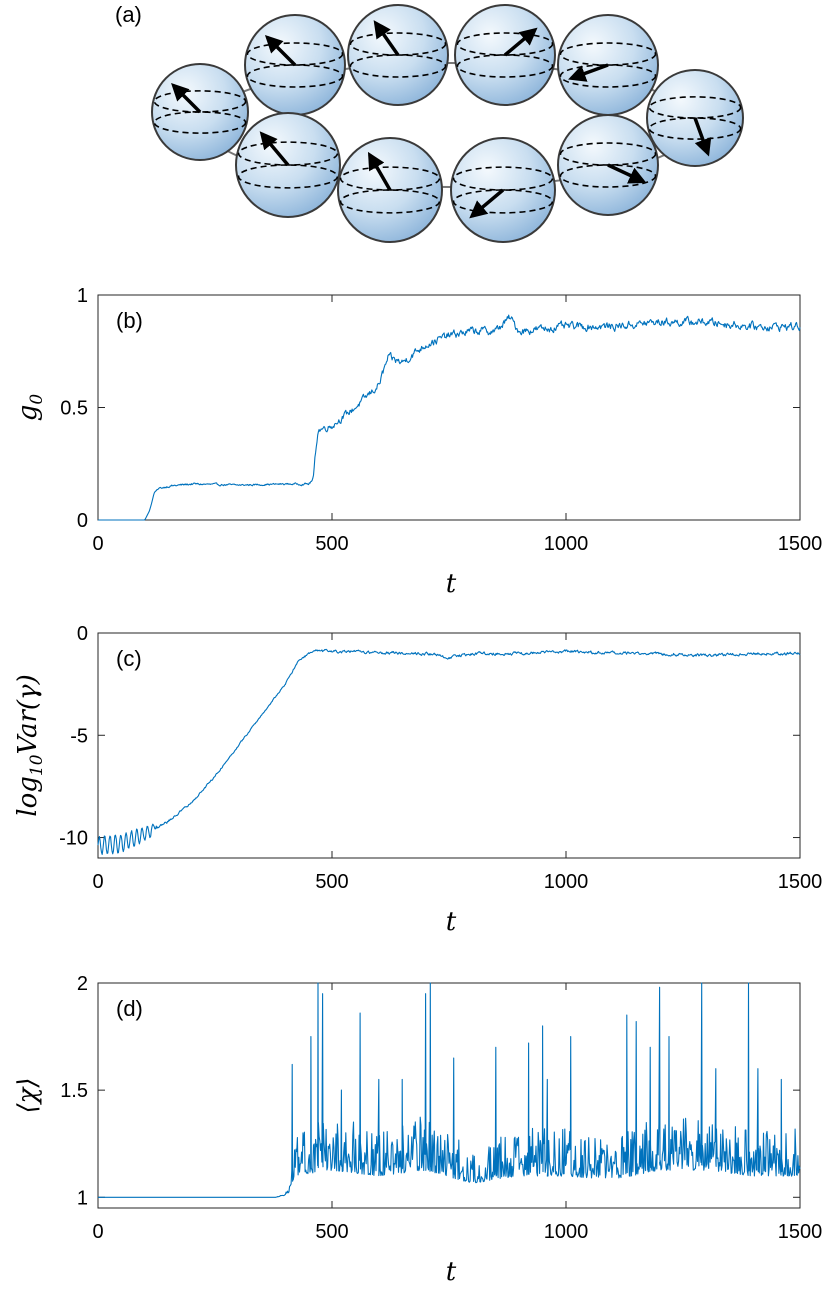  Describe the element at coordinates (128, 14) in the screenshot. I see `panel-a-label: (a)` at that location.